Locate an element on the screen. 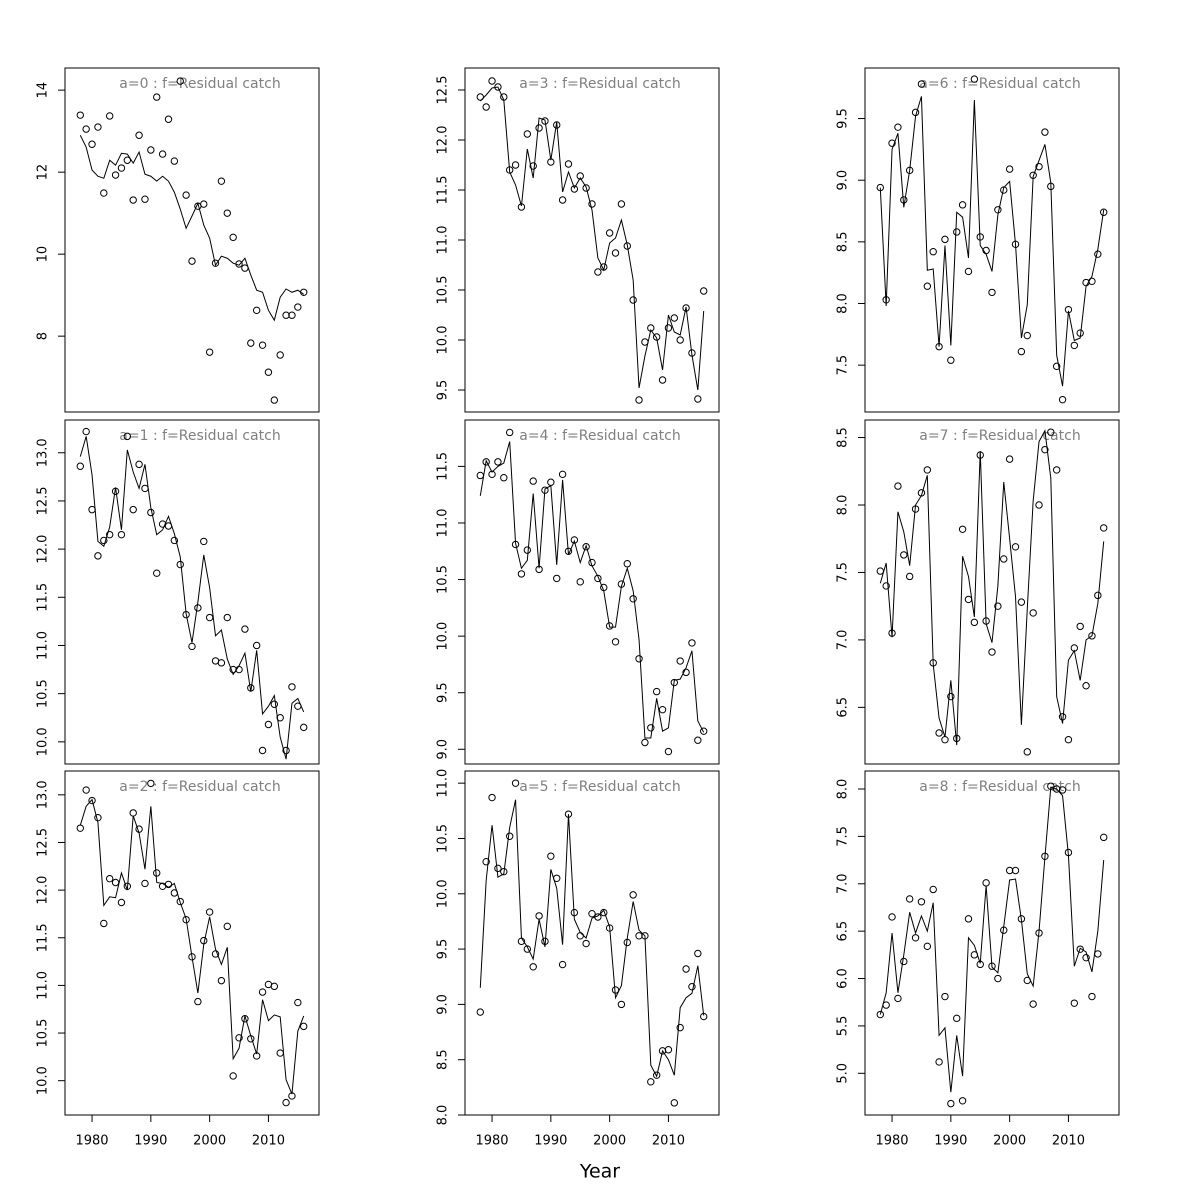 This screenshot has width=1200, height=1200. y-tick-label: 7.0 is located at coordinates (843, 640).